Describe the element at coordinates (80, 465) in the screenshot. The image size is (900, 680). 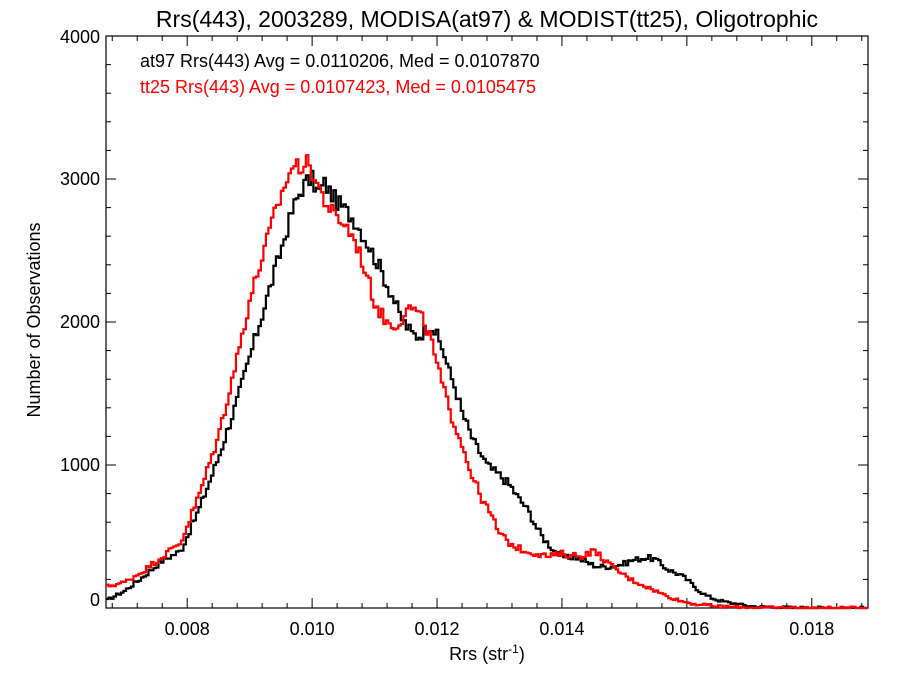
I see `y-tick-label: 1000` at that location.